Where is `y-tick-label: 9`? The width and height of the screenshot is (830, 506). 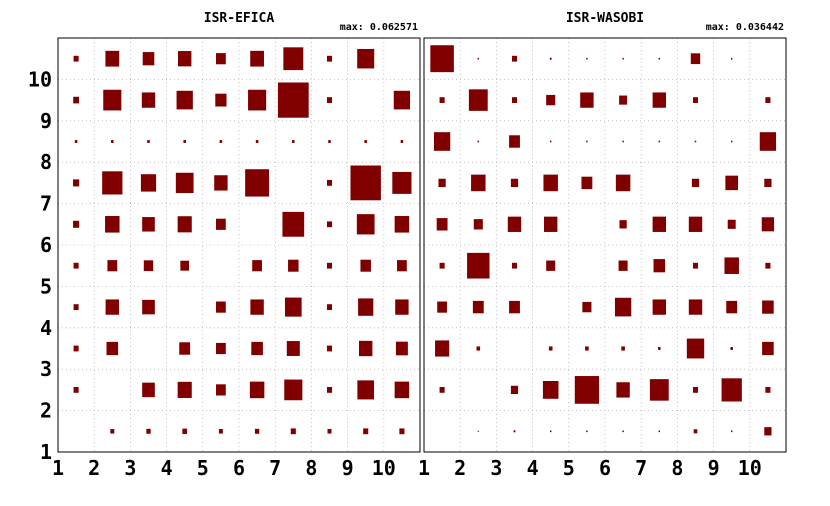
y-tick-label: 9 is located at coordinates (46, 121).